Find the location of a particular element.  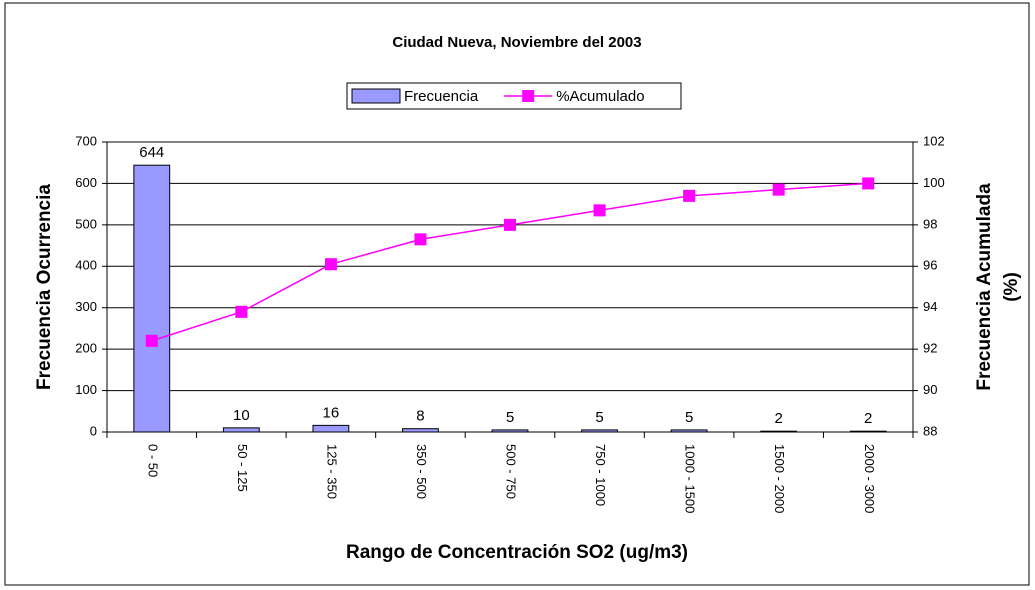

y-tick-label: 400 is located at coordinates (86, 265).